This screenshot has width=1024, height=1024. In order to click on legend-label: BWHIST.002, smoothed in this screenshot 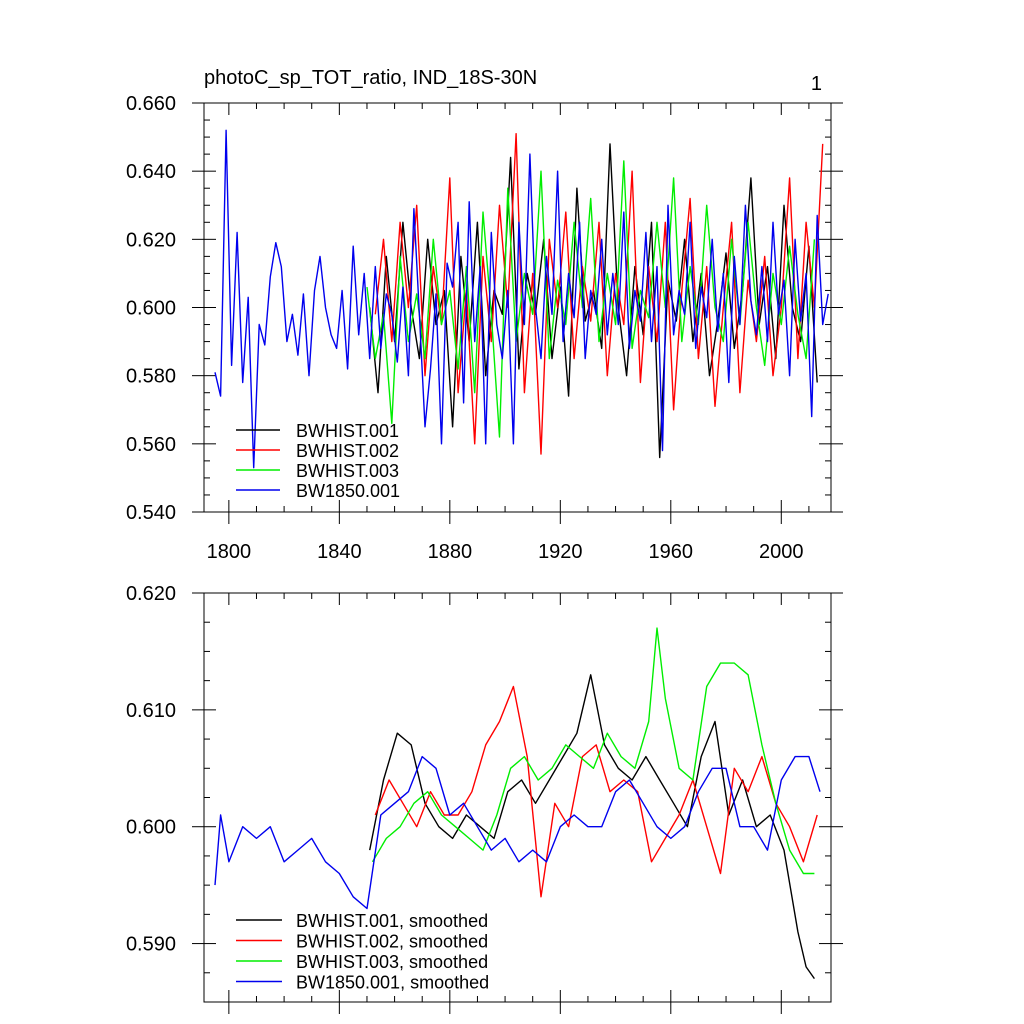, I will do `click(392, 942)`.